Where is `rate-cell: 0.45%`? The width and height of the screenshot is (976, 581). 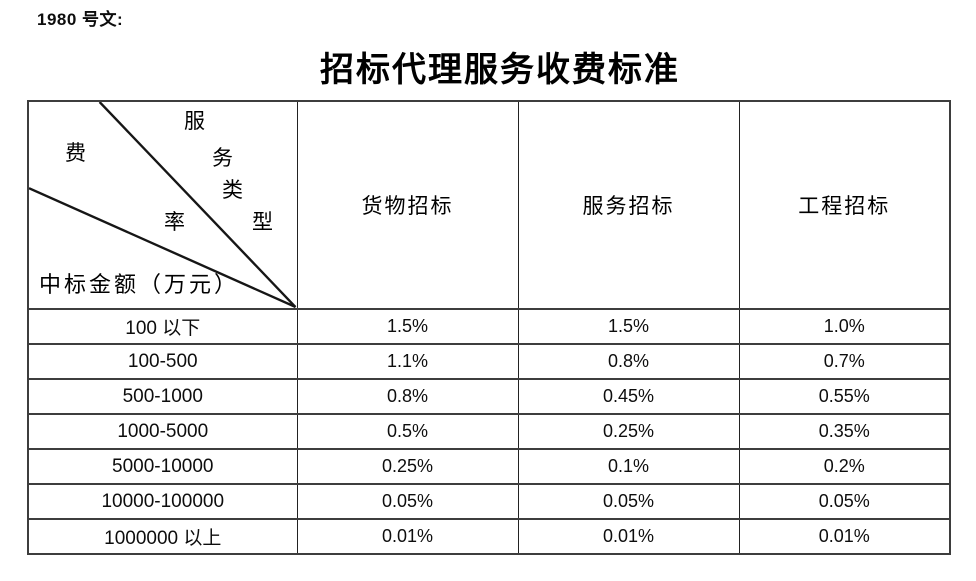 rate-cell: 0.45% is located at coordinates (628, 396).